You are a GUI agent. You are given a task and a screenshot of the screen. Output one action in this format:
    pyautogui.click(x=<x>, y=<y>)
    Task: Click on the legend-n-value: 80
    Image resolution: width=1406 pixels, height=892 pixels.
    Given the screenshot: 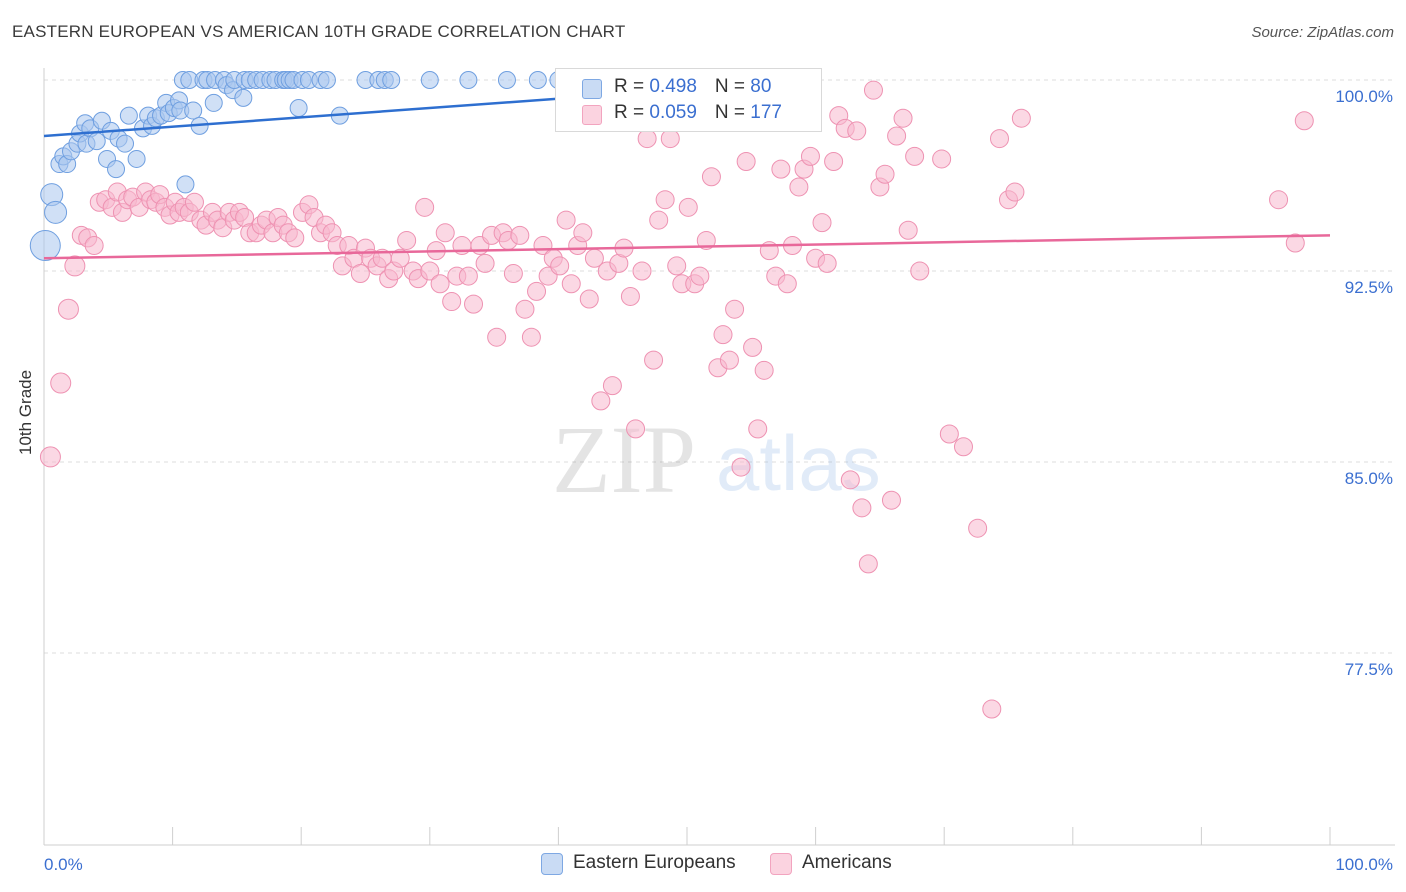 What is the action you would take?
    pyautogui.click(x=761, y=86)
    